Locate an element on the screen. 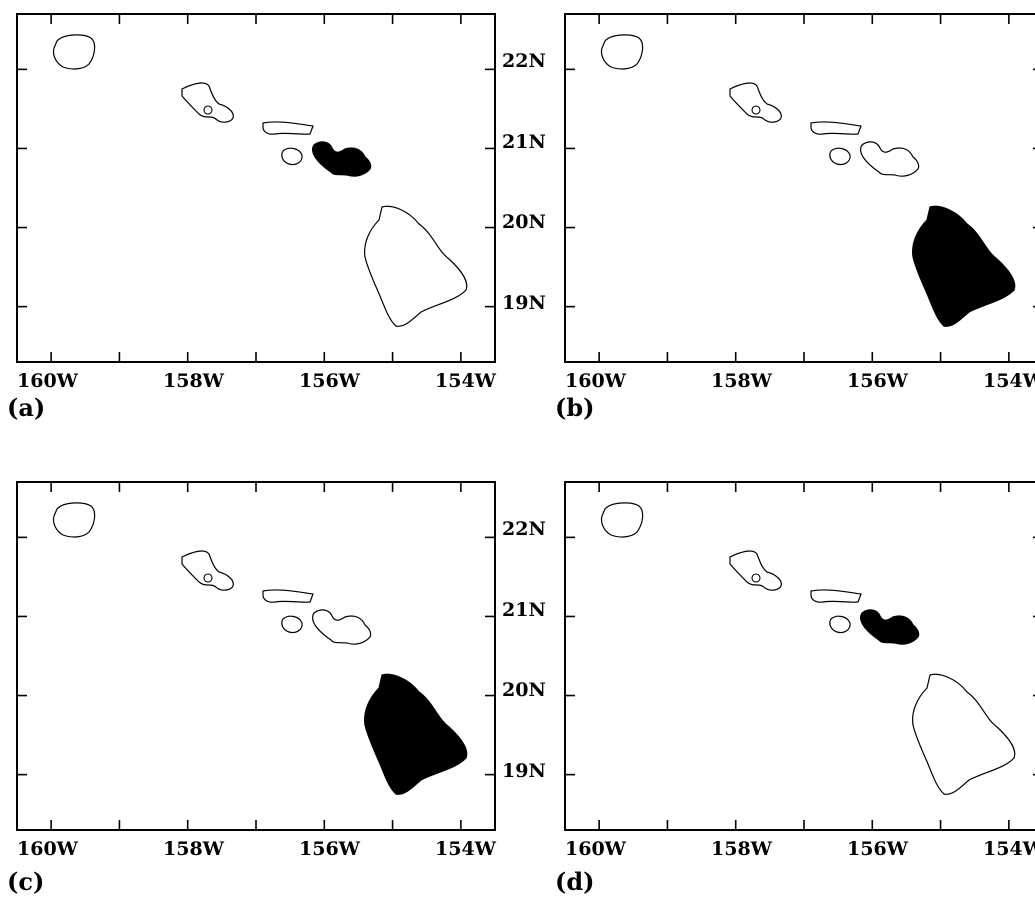  panel-label: (b) is located at coordinates (575, 407).